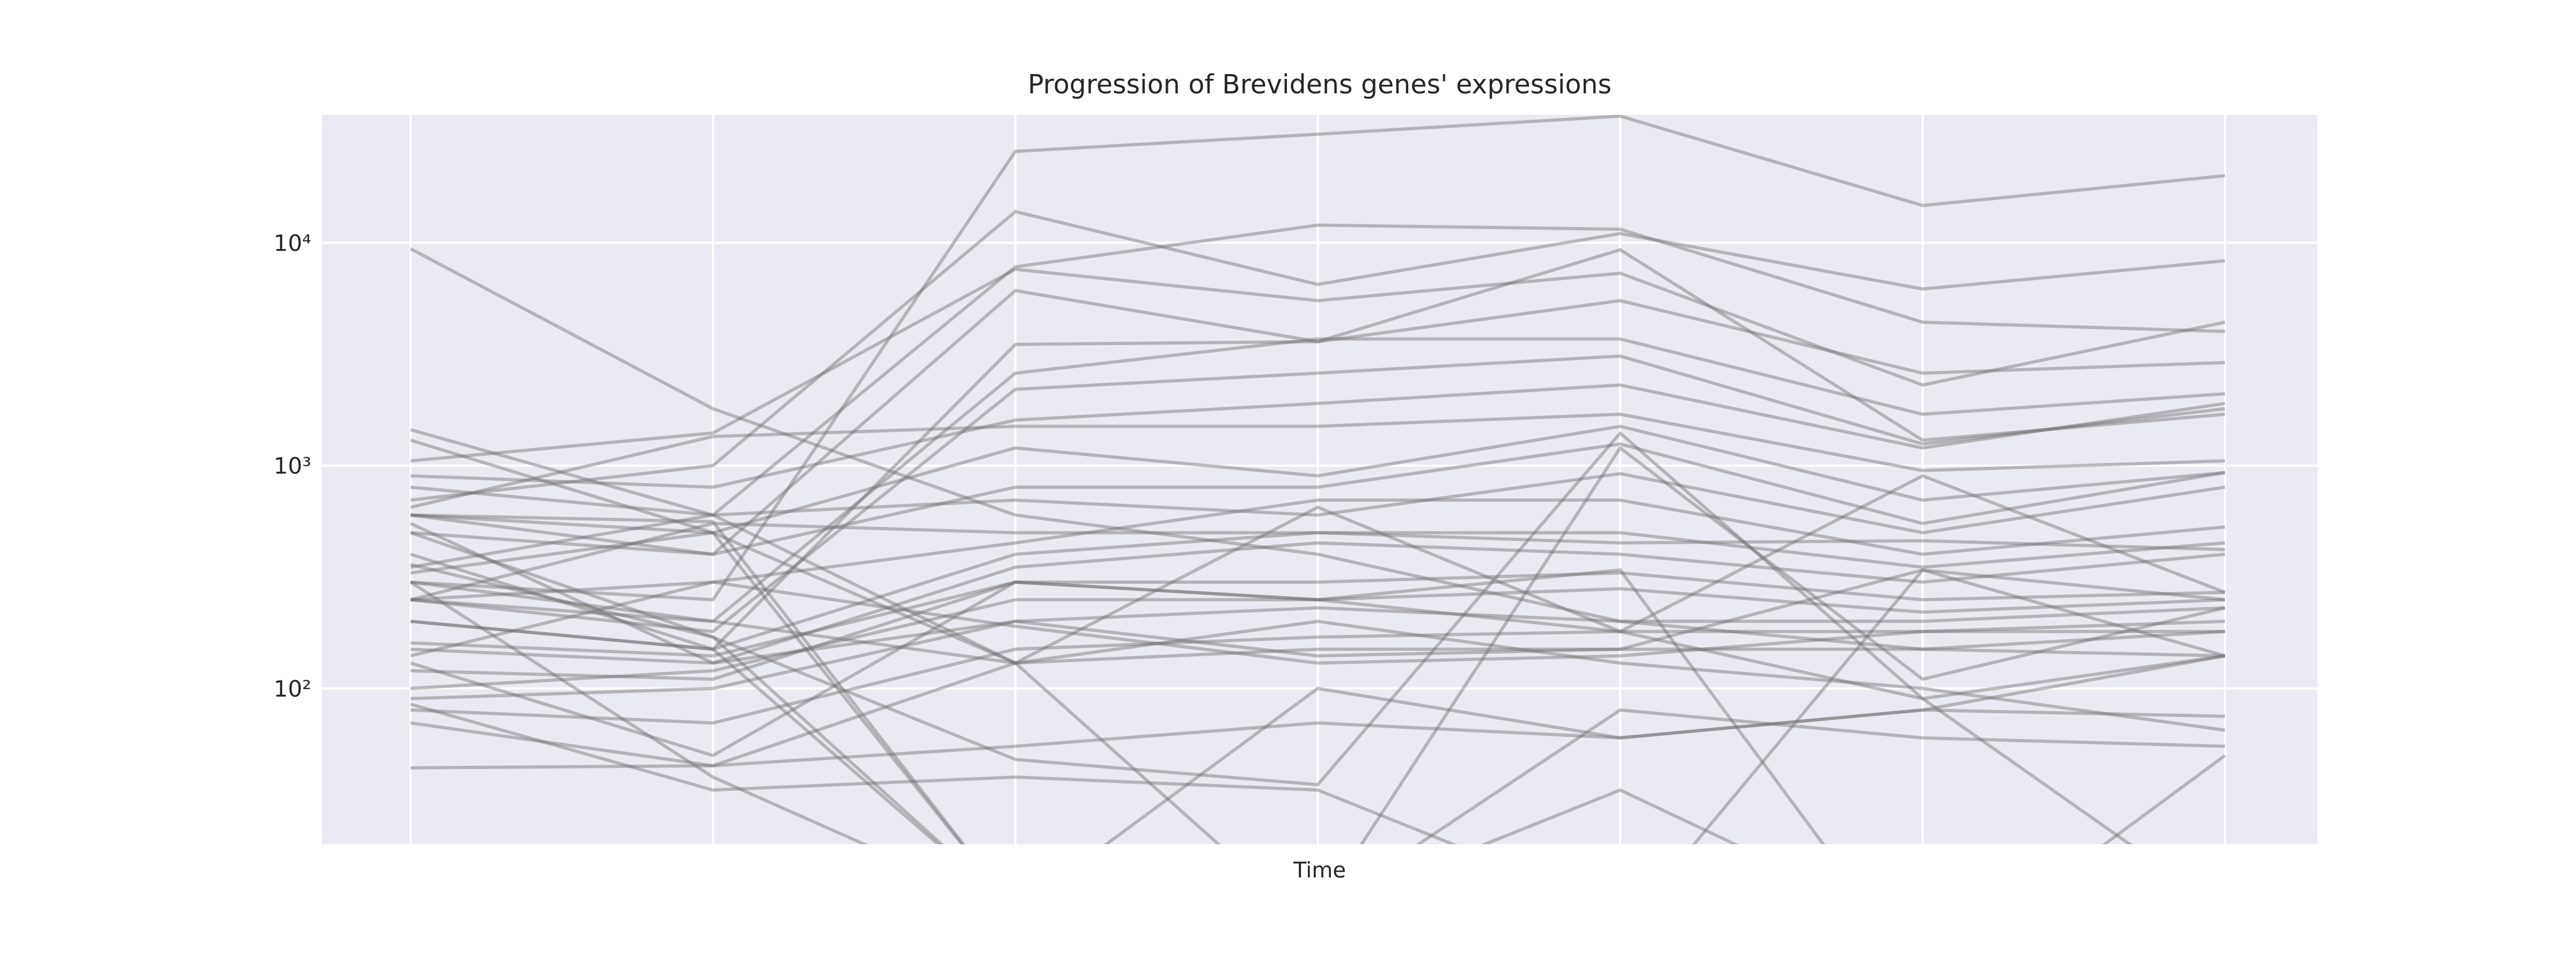  What do you see at coordinates (292, 243) in the screenshot?
I see `y-tick-label: 10⁴` at bounding box center [292, 243].